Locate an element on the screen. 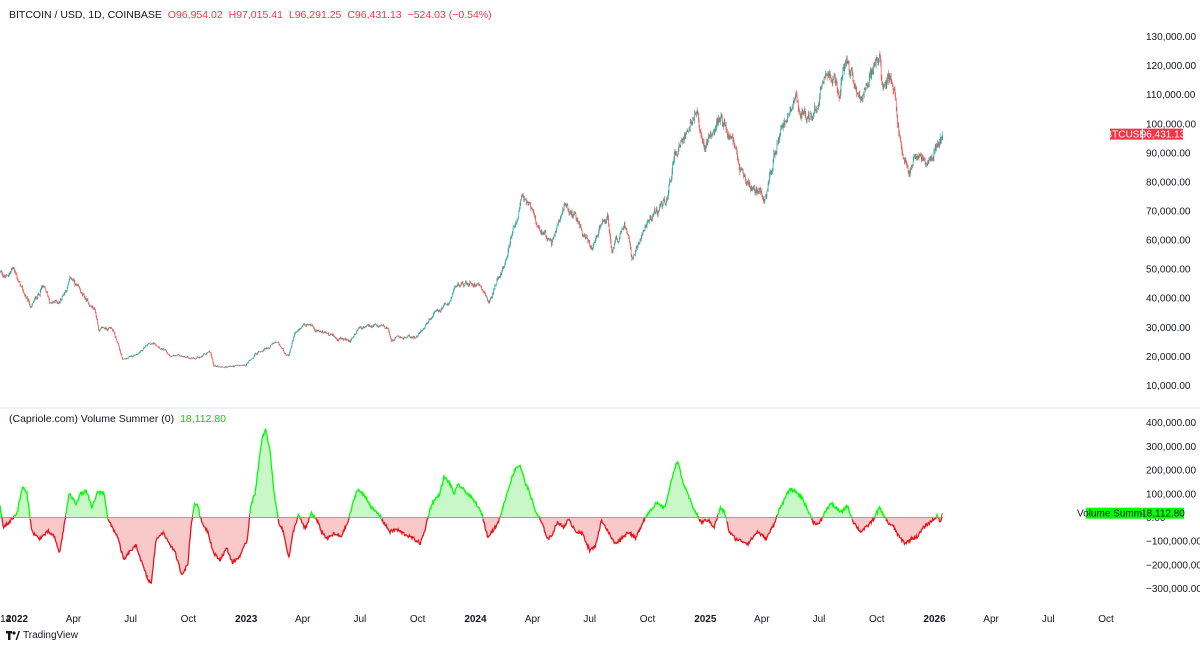  tradingview-name: TradingView is located at coordinates (51, 635).